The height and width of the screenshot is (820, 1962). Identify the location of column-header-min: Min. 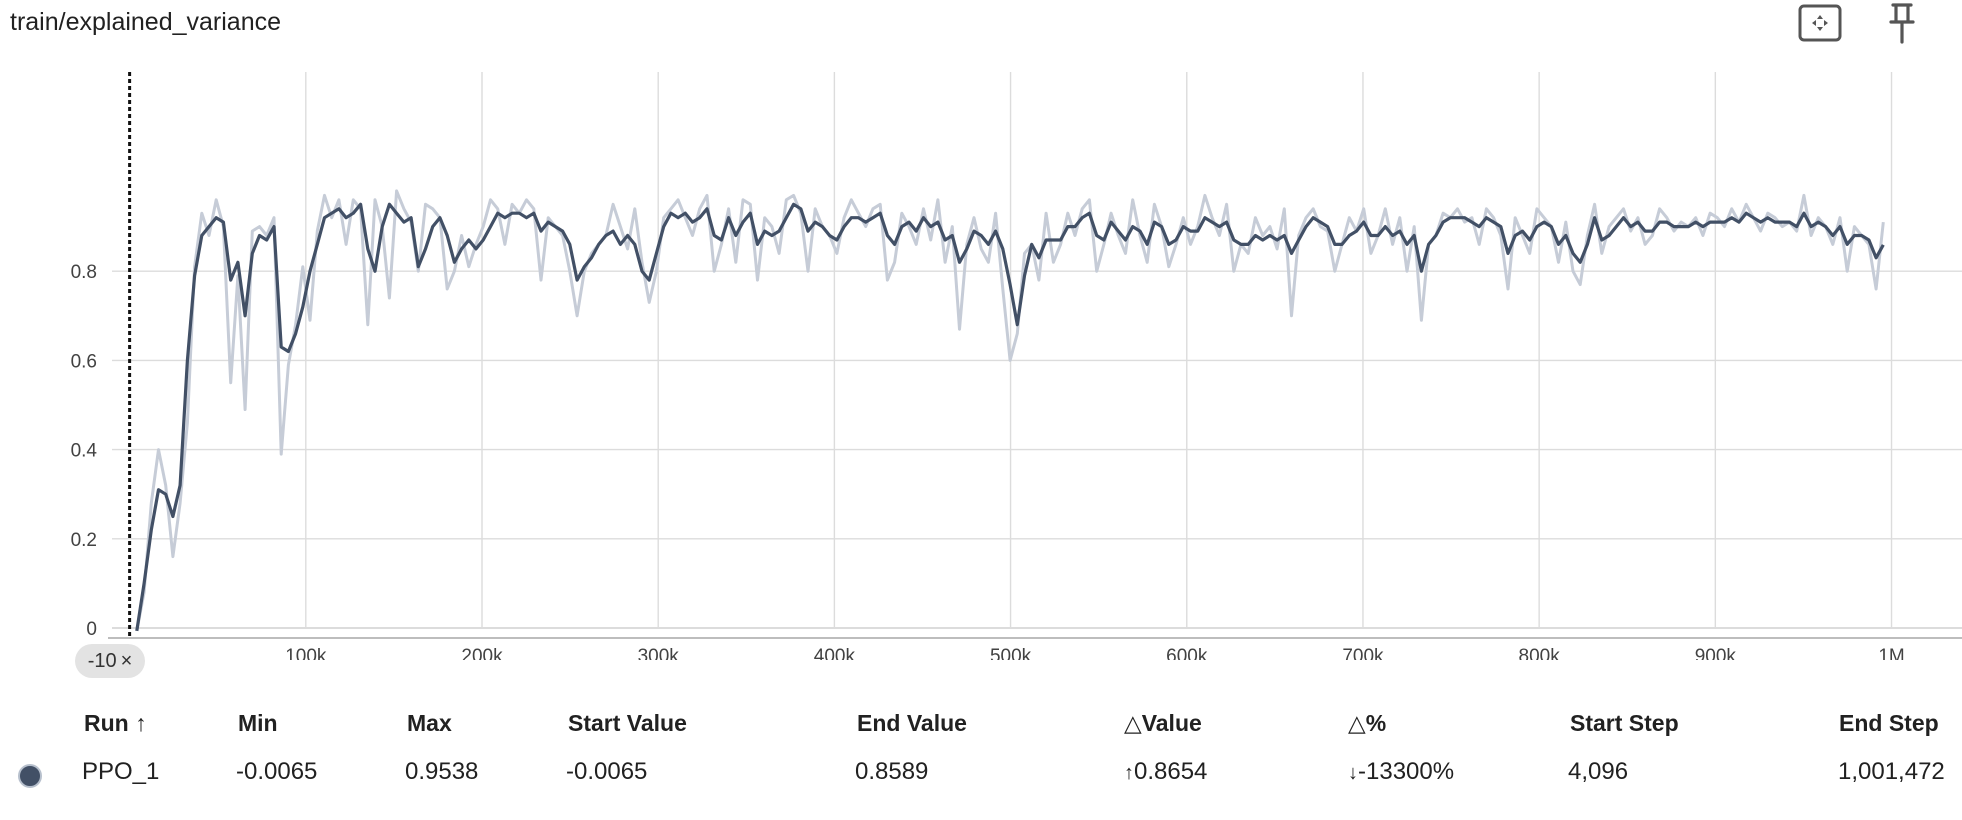
(258, 723).